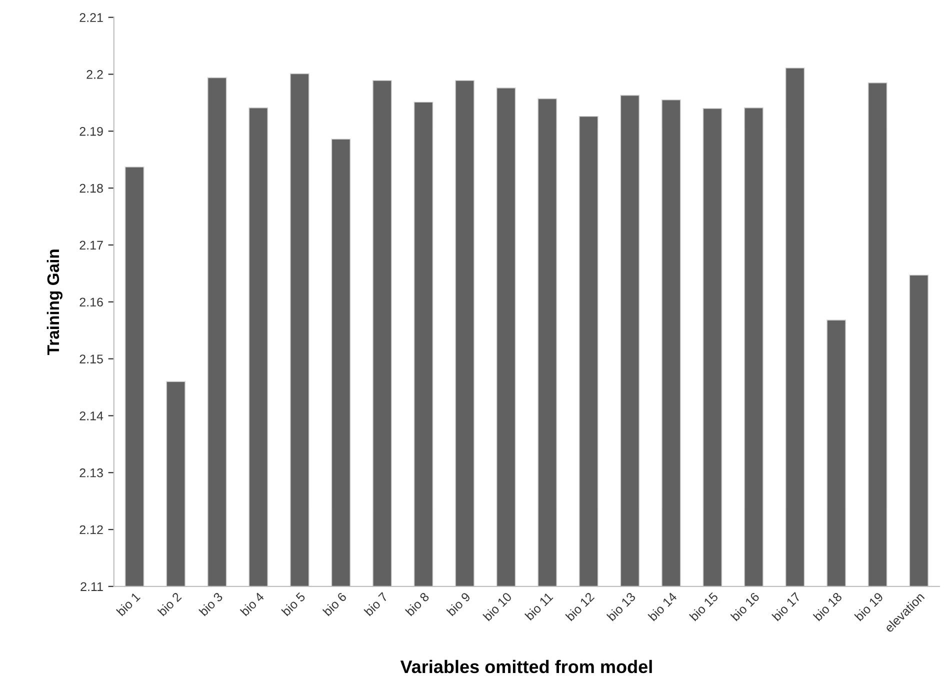 The image size is (949, 694). I want to click on x-tick-label: bio 6, so click(335, 604).